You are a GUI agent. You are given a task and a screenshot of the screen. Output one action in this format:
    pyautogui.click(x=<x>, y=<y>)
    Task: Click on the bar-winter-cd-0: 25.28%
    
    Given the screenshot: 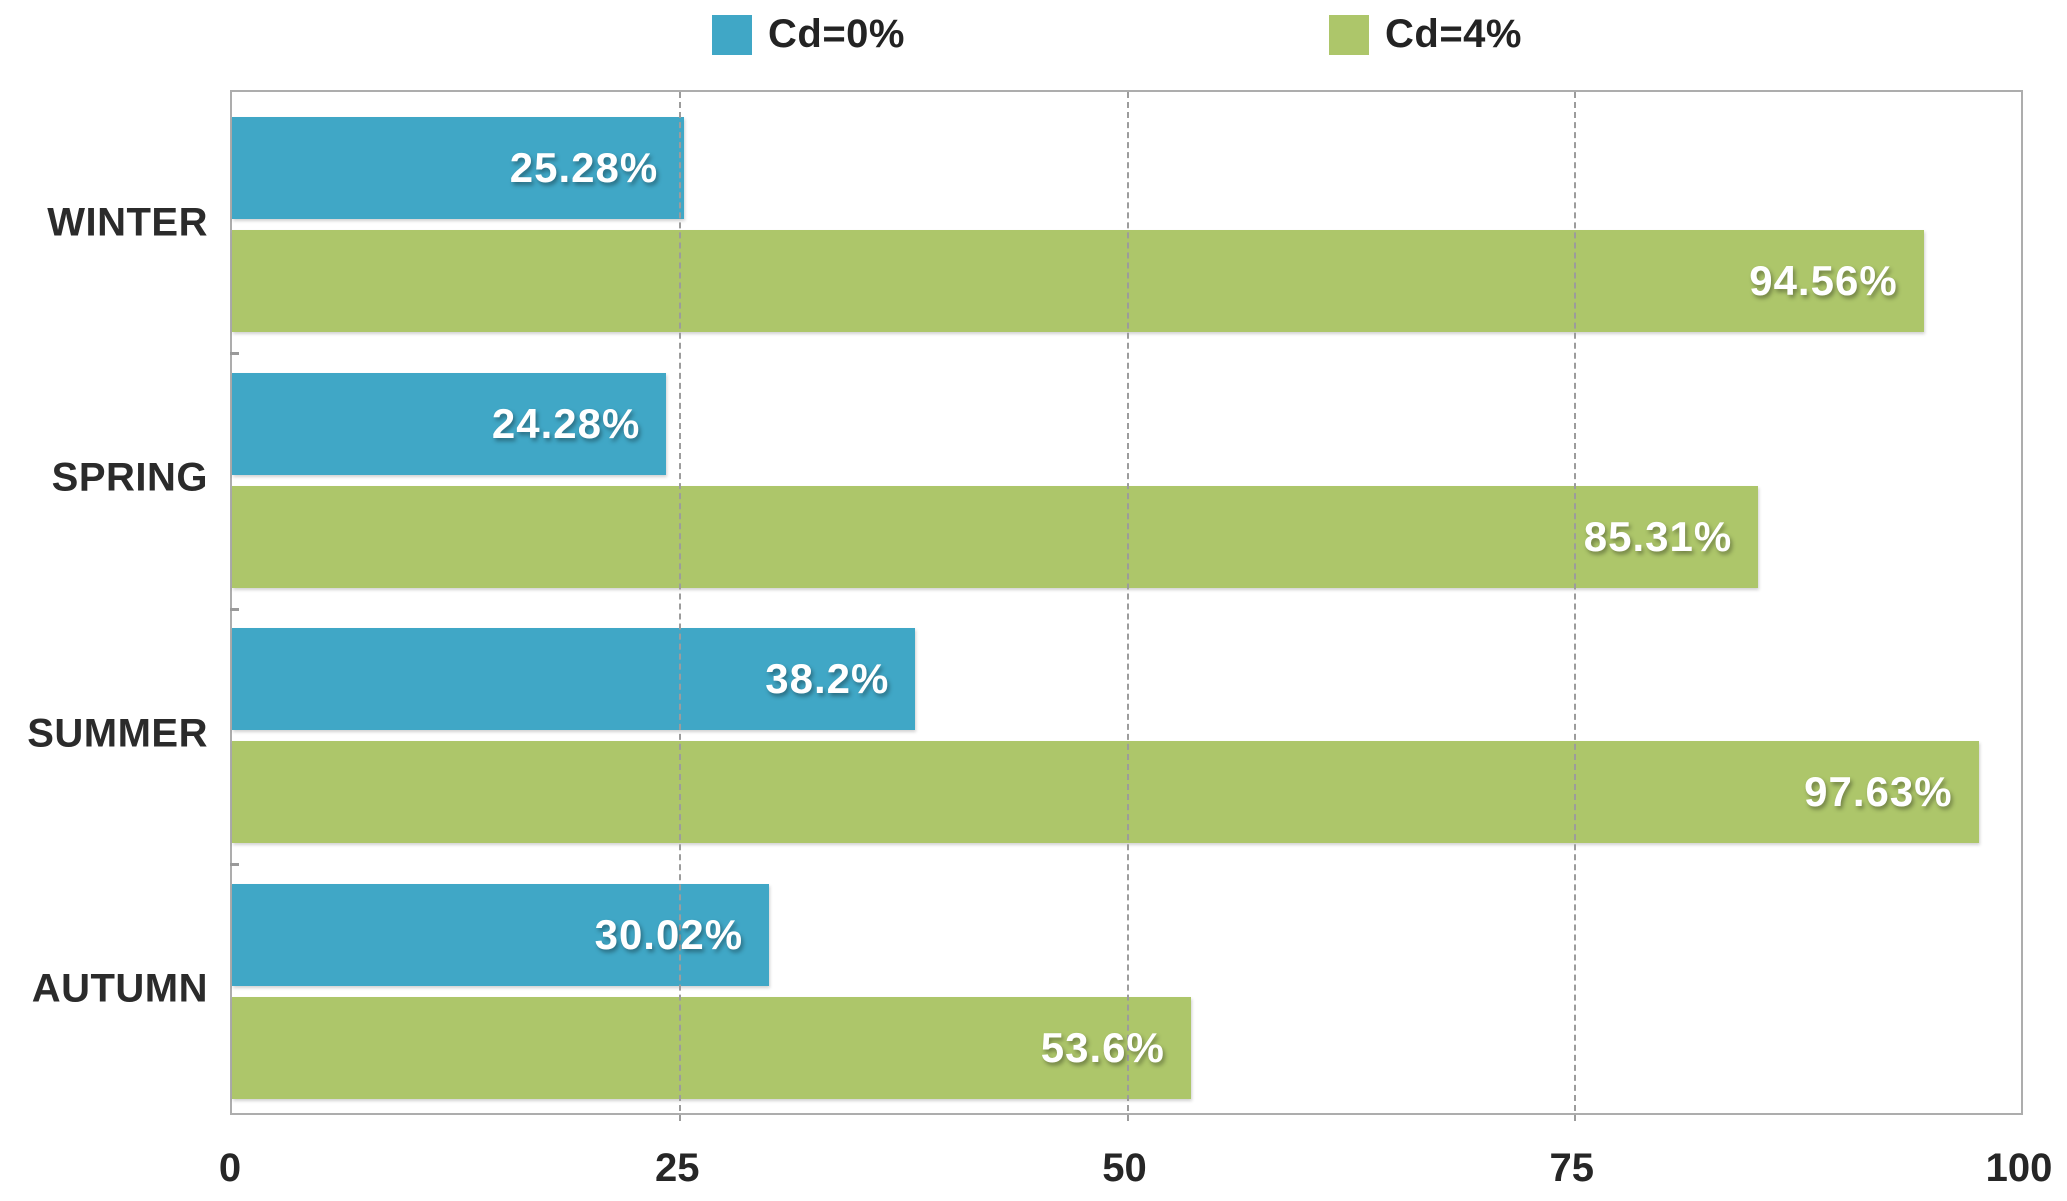 What is the action you would take?
    pyautogui.click(x=458, y=168)
    